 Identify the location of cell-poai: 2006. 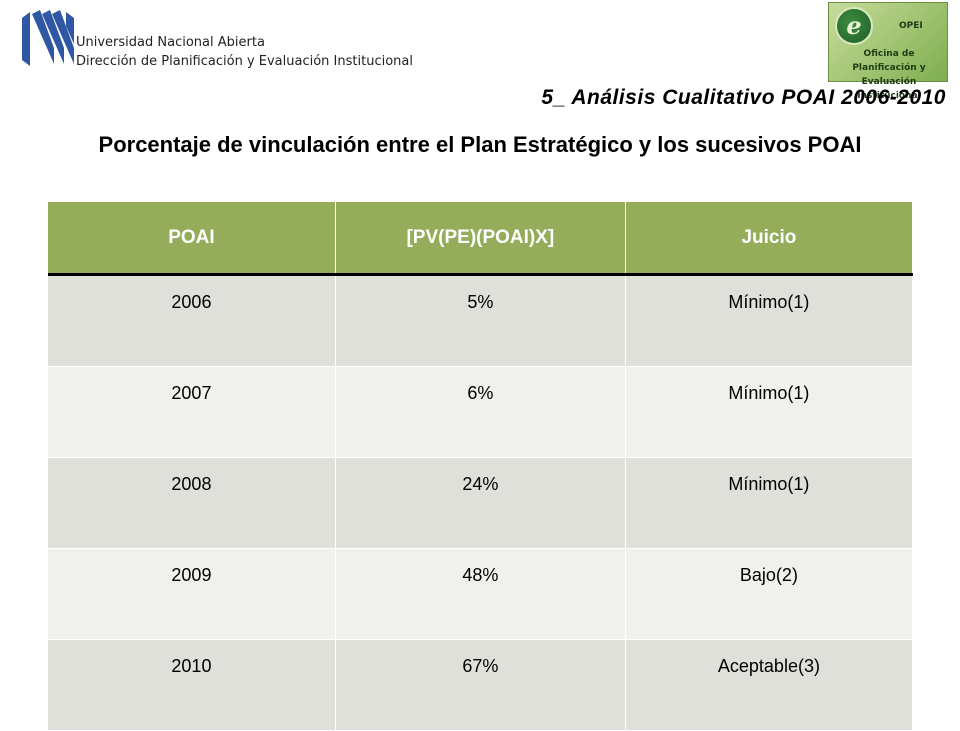
(192, 320).